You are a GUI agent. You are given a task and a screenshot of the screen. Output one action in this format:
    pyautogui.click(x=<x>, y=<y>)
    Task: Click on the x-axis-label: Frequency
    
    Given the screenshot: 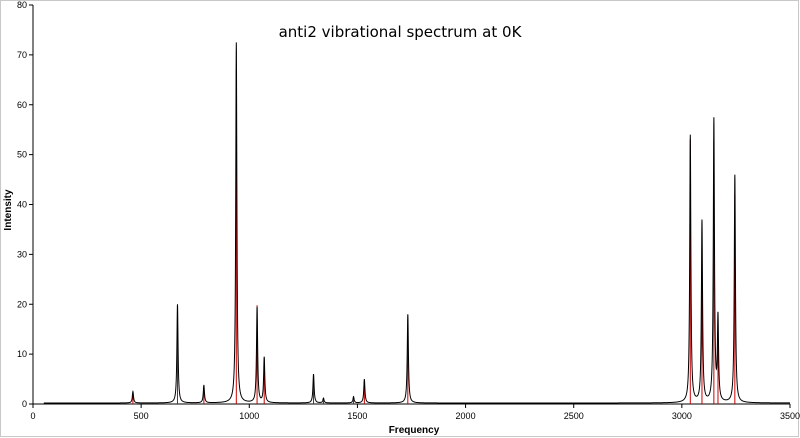 What is the action you would take?
    pyautogui.click(x=414, y=430)
    